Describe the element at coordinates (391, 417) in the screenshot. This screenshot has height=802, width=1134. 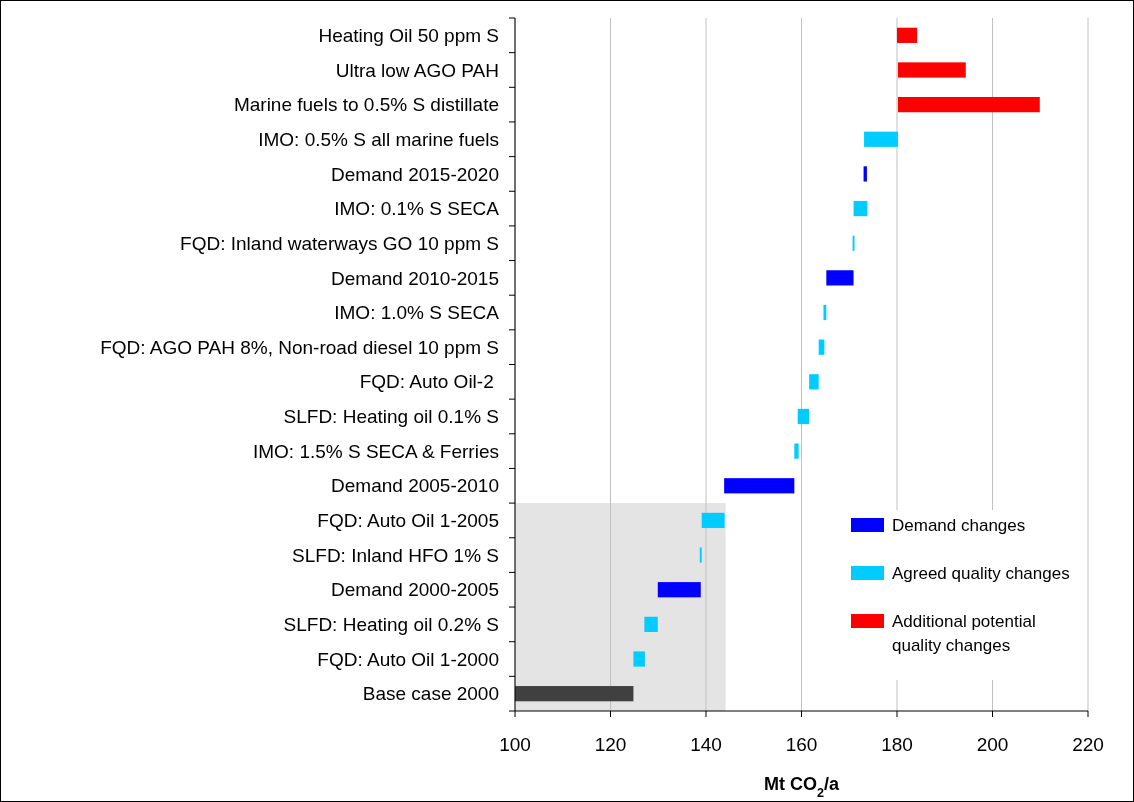
I see `y-tick-label: SLFD: Heating oil 0.1% S` at that location.